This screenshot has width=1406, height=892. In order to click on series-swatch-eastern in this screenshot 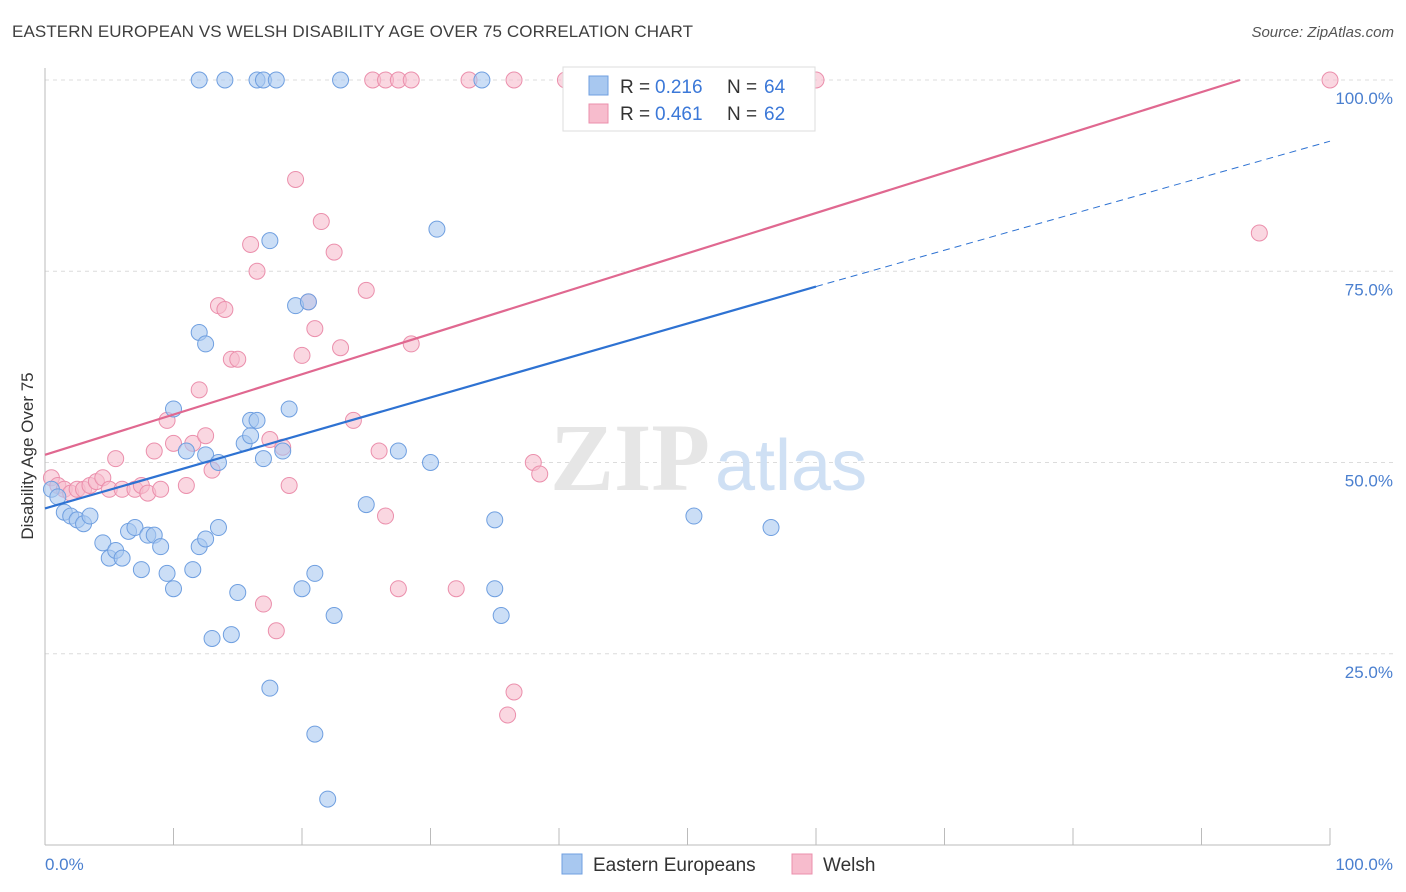, I will do `click(572, 864)`.